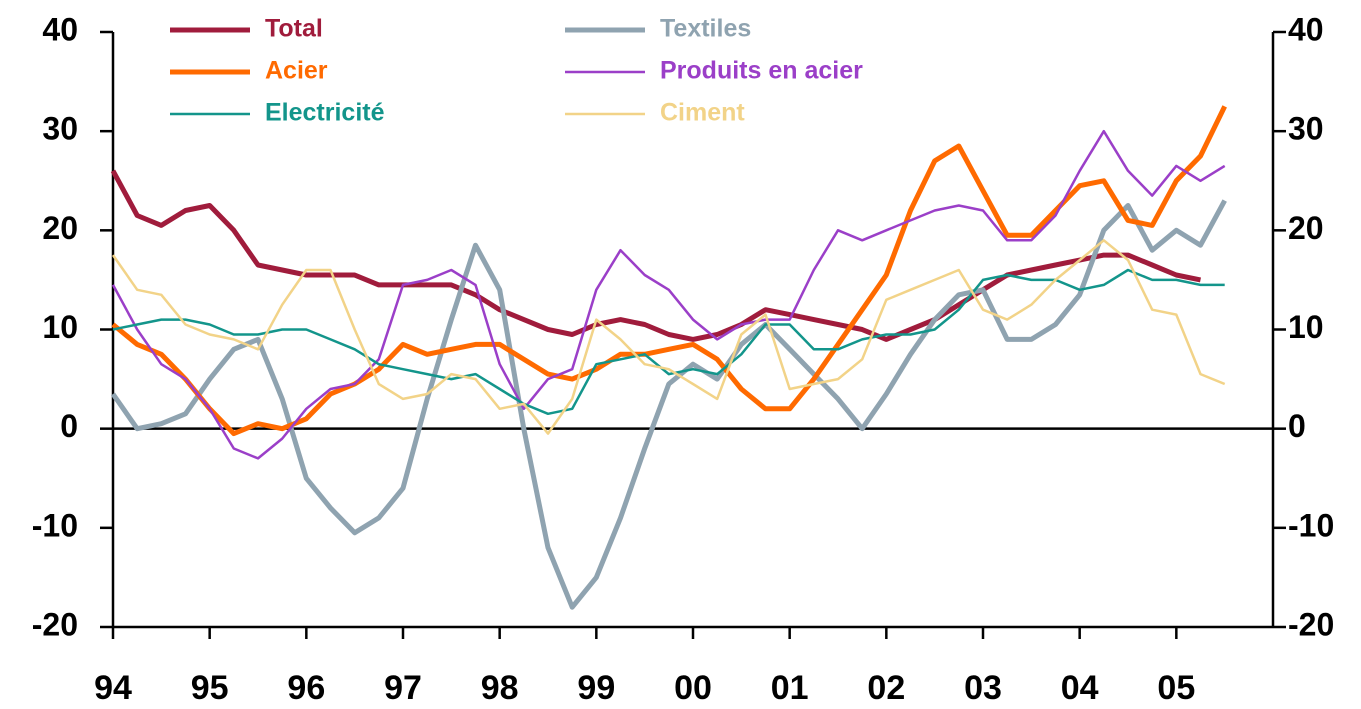  Describe the element at coordinates (596, 688) in the screenshot. I see `x-tick-label: 99` at that location.